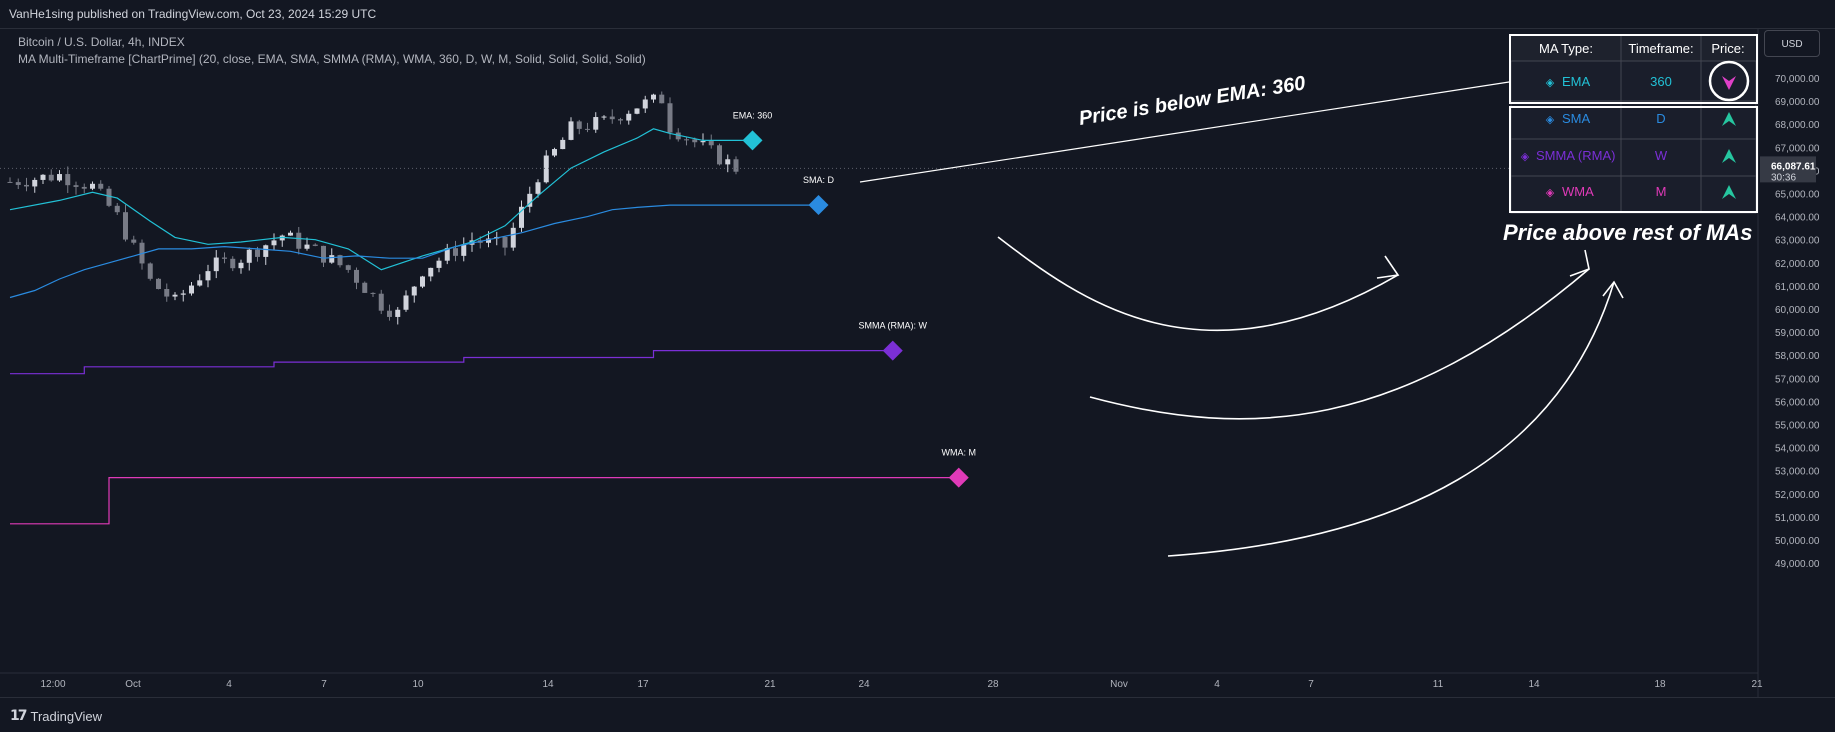 This screenshot has height=732, width=1835. What do you see at coordinates (1198, 284) in the screenshot?
I see `sma-annotation-arrow` at bounding box center [1198, 284].